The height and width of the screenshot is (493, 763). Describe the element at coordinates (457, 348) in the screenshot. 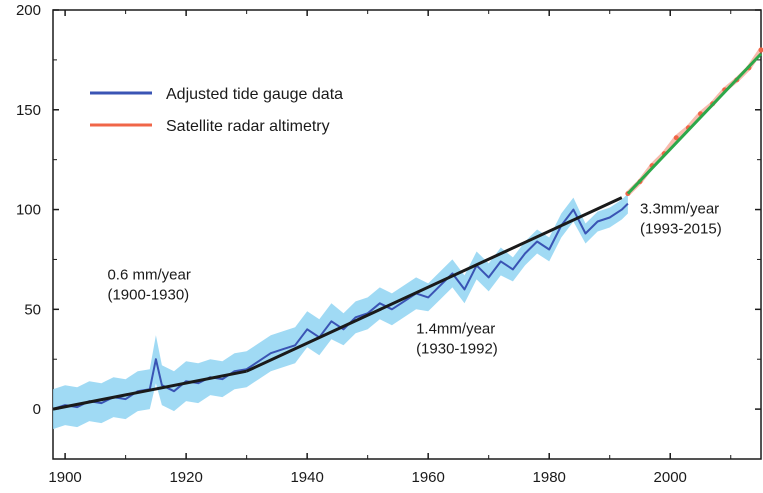

I see `annotation-period: (1930-1992)` at that location.